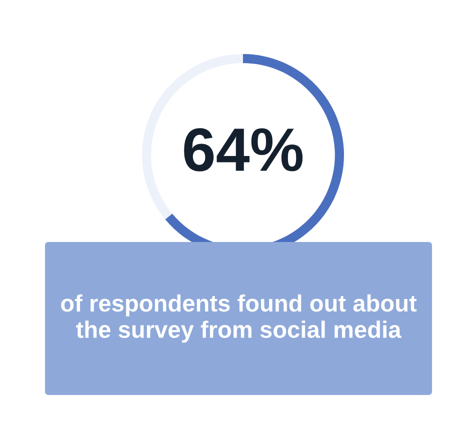 Image resolution: width=469 pixels, height=423 pixels. What do you see at coordinates (239, 318) in the screenshot?
I see `text: of respondents found out about the survey from social media` at bounding box center [239, 318].